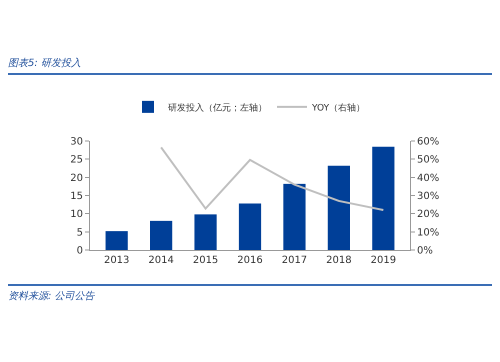 This screenshot has height=362, width=500. Describe the element at coordinates (428, 160) in the screenshot. I see `y2-tick-label: 50%` at that location.